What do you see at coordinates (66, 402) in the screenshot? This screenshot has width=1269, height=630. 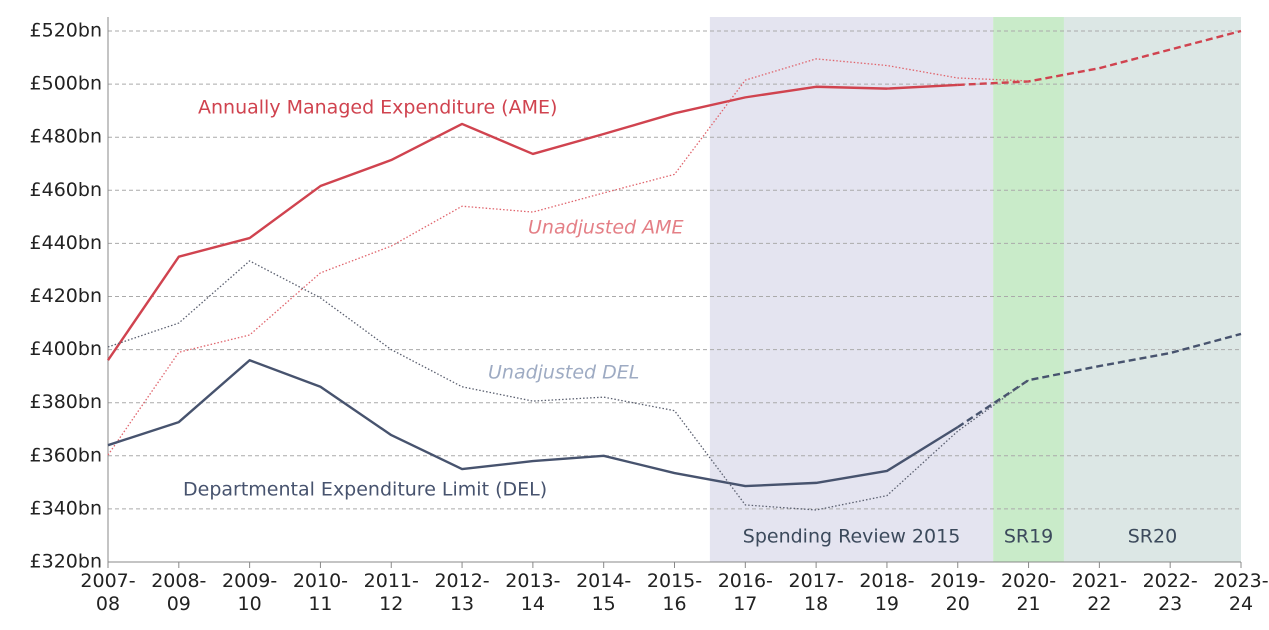 I see `y-tick-label: £380bn` at bounding box center [66, 402].